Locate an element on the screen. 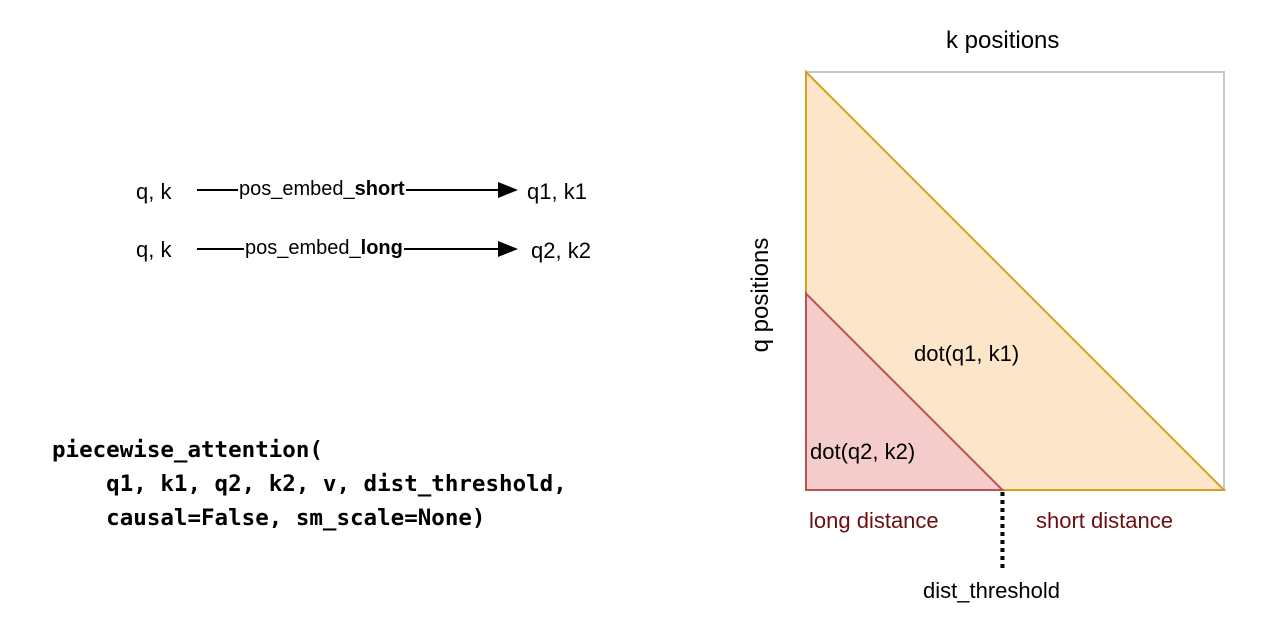  threshold-label: dist_threshold is located at coordinates (991, 590).